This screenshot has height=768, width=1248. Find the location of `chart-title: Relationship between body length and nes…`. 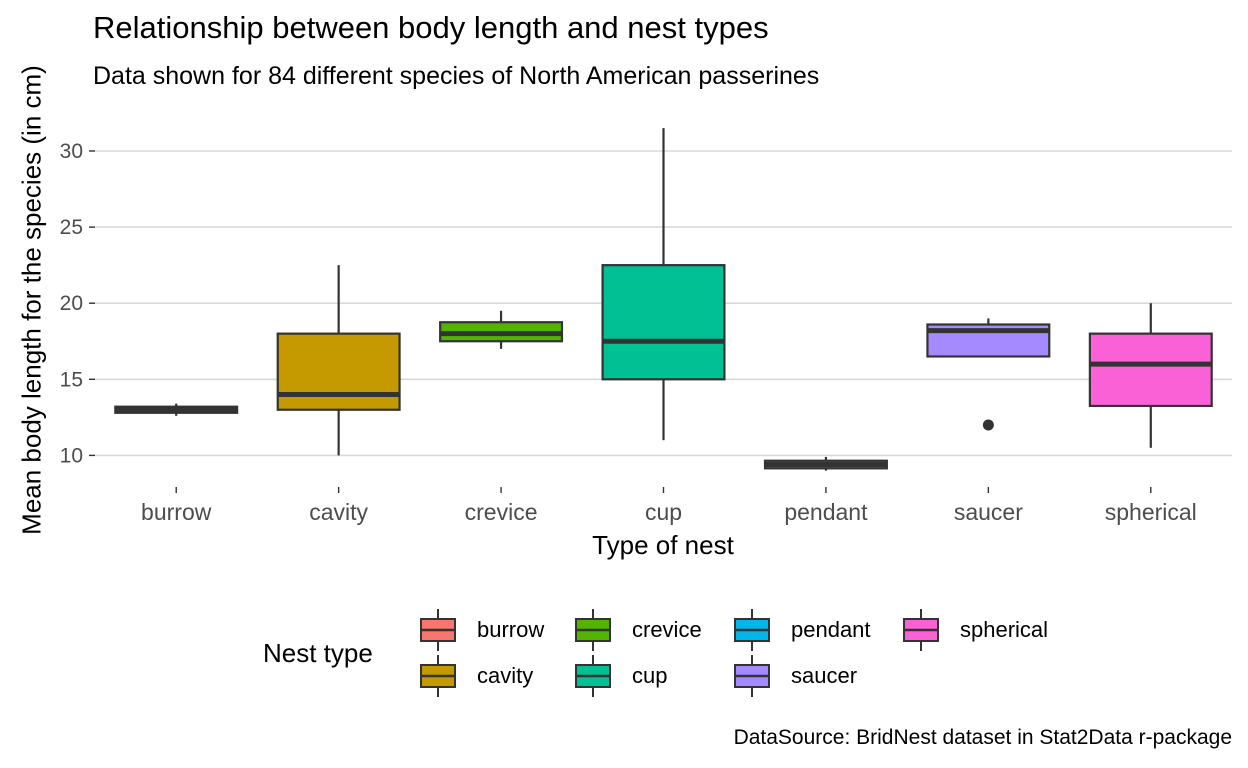

chart-title: Relationship between body length and nes… is located at coordinates (431, 27).